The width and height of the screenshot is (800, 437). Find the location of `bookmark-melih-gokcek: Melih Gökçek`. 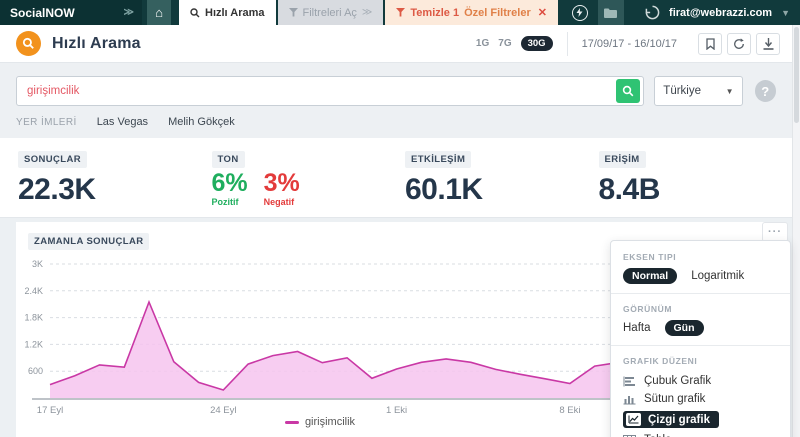

bookmark-melih-gokcek: Melih Gökçek is located at coordinates (201, 122).